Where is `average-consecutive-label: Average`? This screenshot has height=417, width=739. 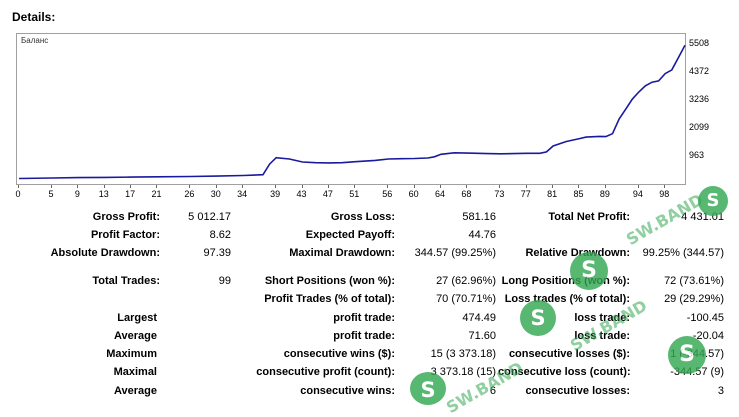
average-consecutive-label: Average is located at coordinates (135, 391).